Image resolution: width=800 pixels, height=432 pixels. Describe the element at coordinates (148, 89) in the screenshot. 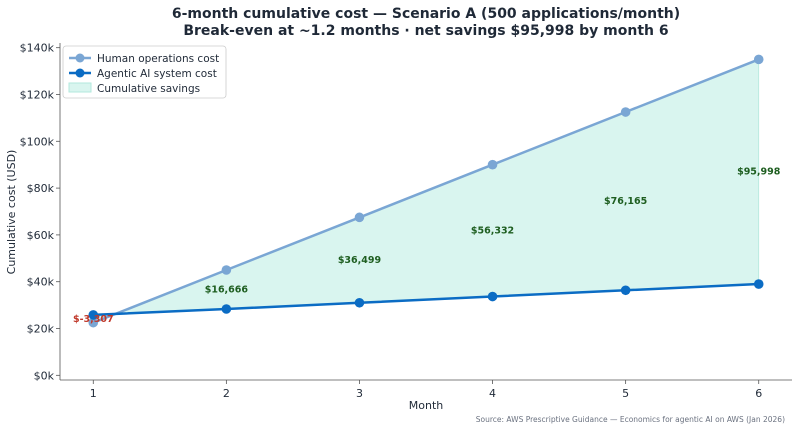

I see `legend-label-savings: Cumulative savings` at that location.